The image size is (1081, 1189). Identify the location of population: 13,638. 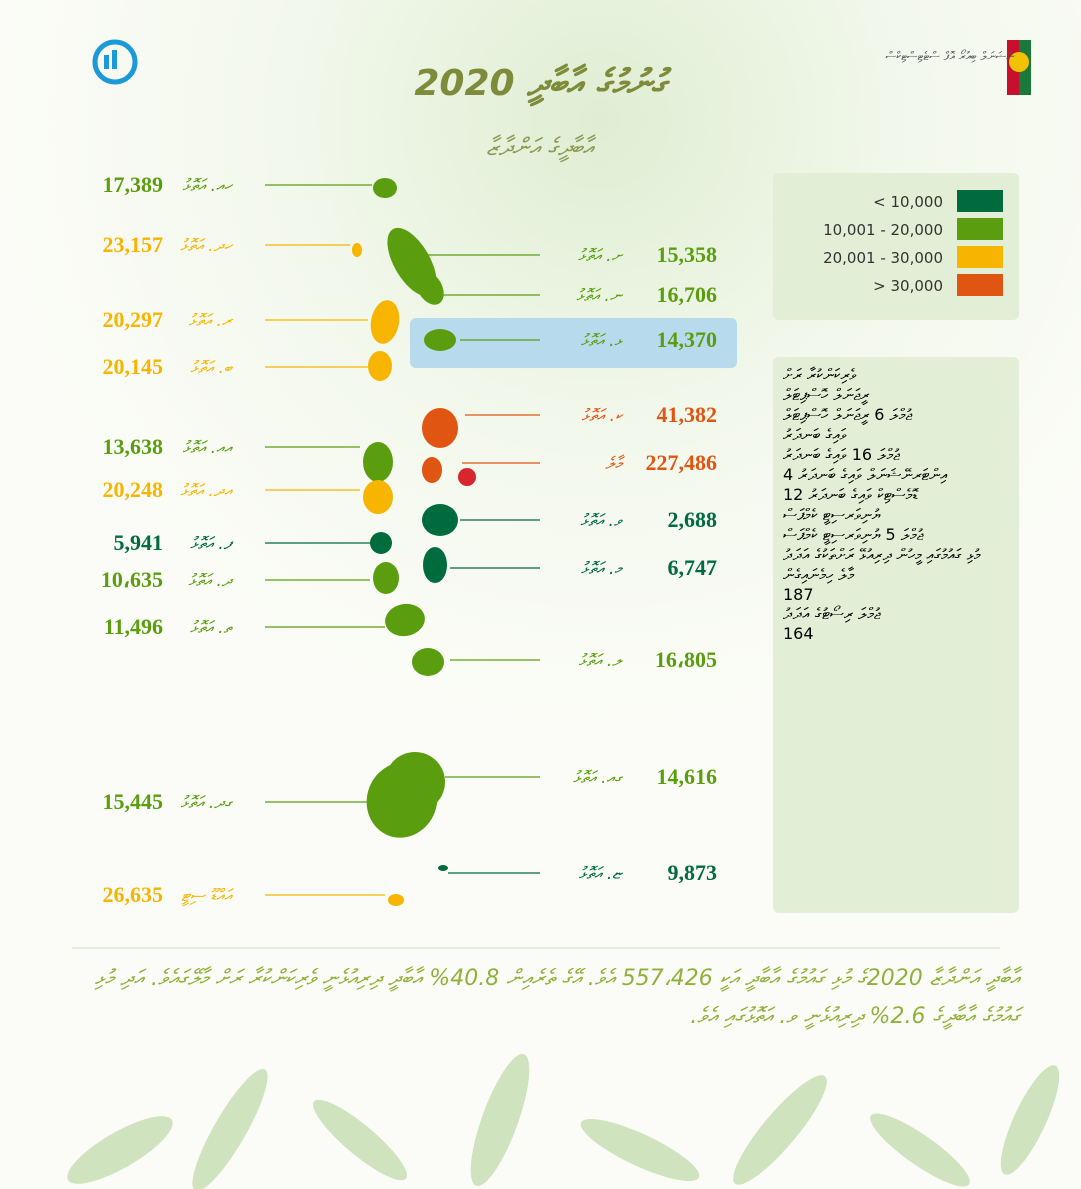
(133, 446).